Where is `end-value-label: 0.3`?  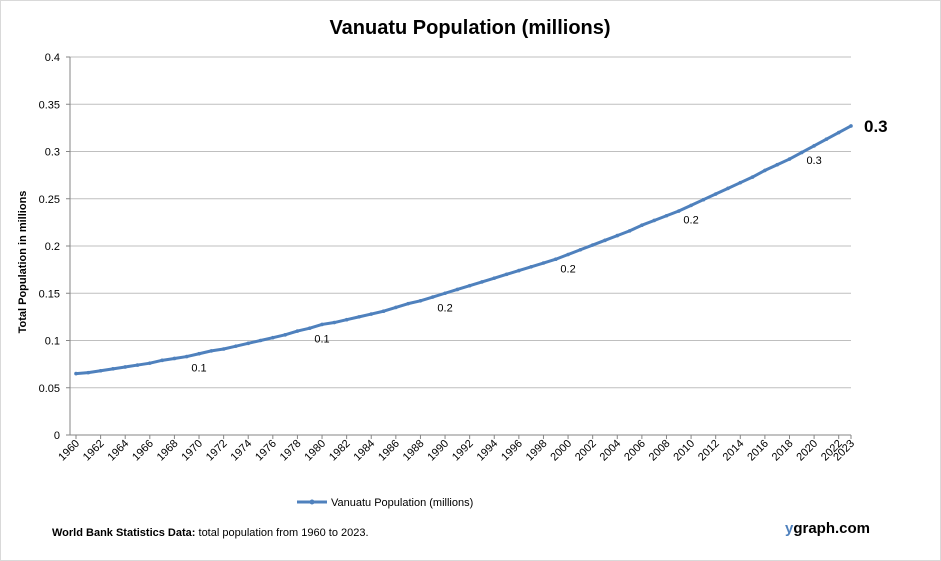 end-value-label: 0.3 is located at coordinates (876, 126).